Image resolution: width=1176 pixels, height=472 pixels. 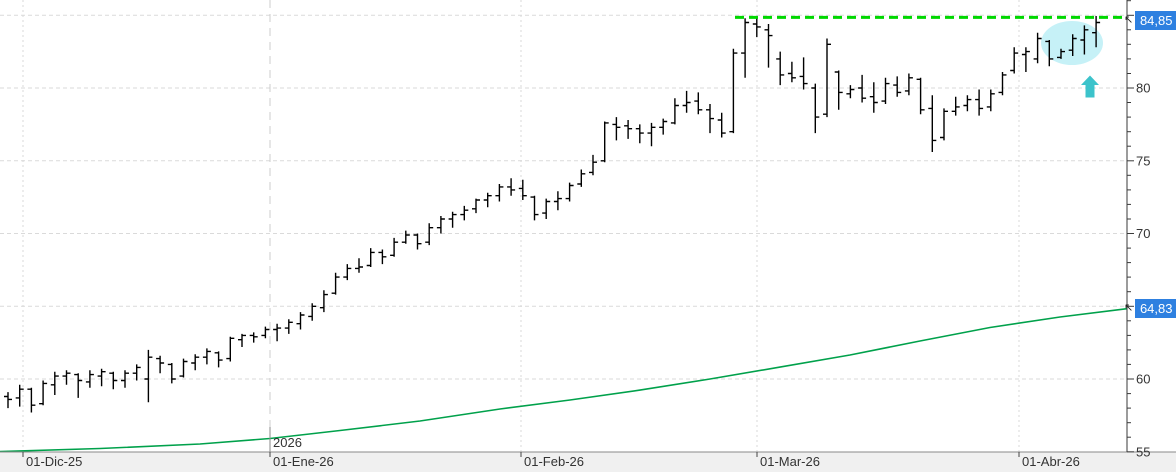 What do you see at coordinates (1155, 308) in the screenshot?
I see `ma-price-label: 64,83` at bounding box center [1155, 308].